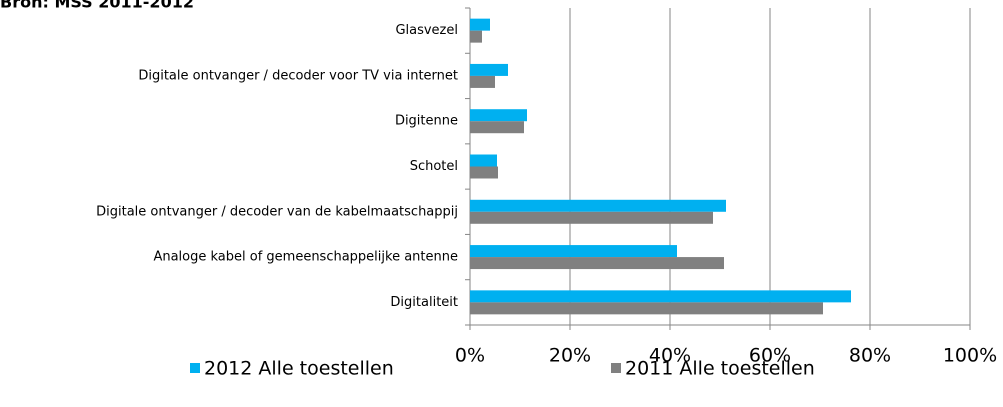  Describe the element at coordinates (870, 356) in the screenshot. I see `x-tick-label: 80%` at that location.